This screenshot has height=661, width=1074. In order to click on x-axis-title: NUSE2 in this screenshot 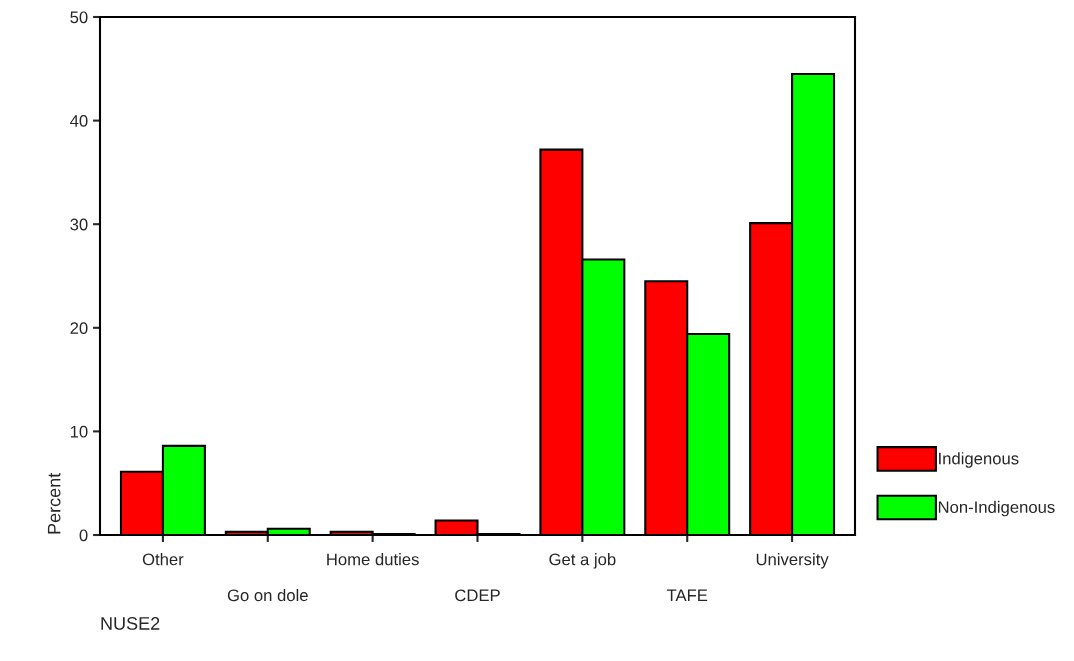, I will do `click(130, 623)`.